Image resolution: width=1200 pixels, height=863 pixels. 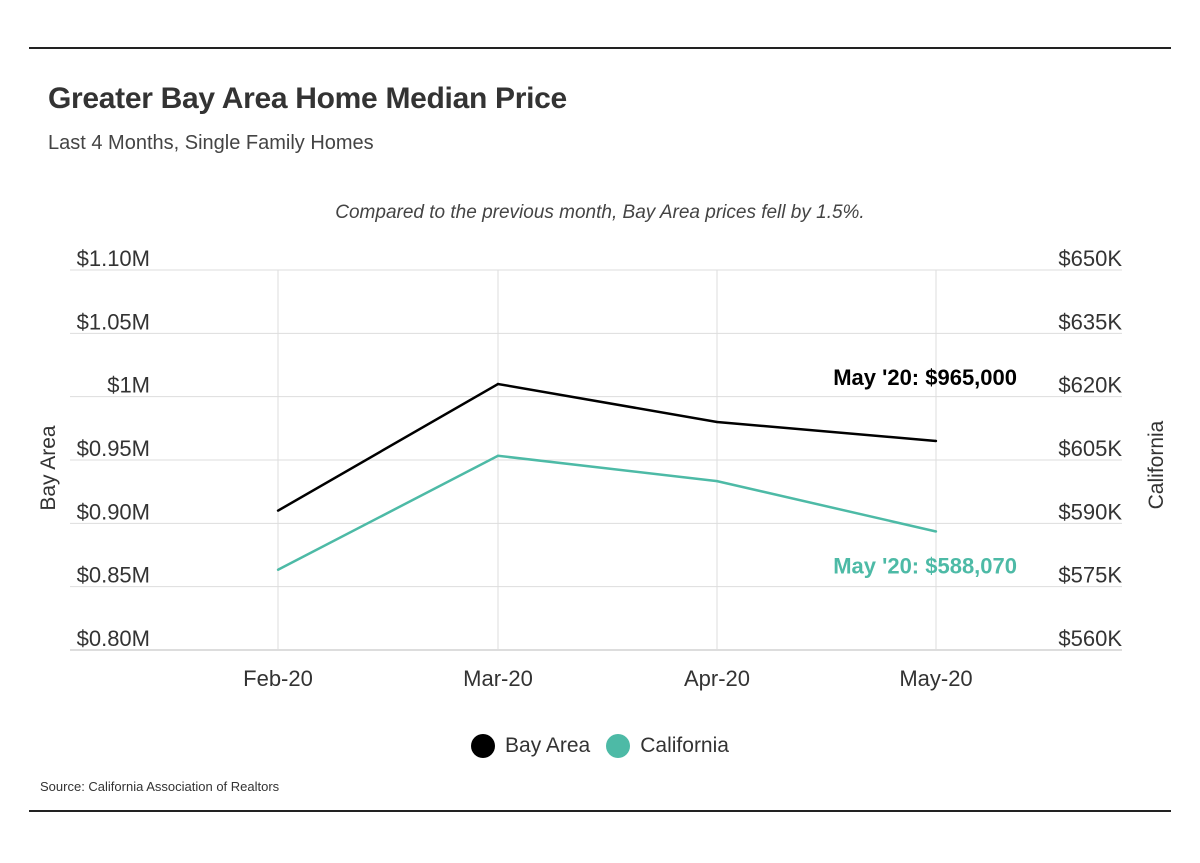 What do you see at coordinates (1090, 321) in the screenshot?
I see `right-tick-label: $635K` at bounding box center [1090, 321].